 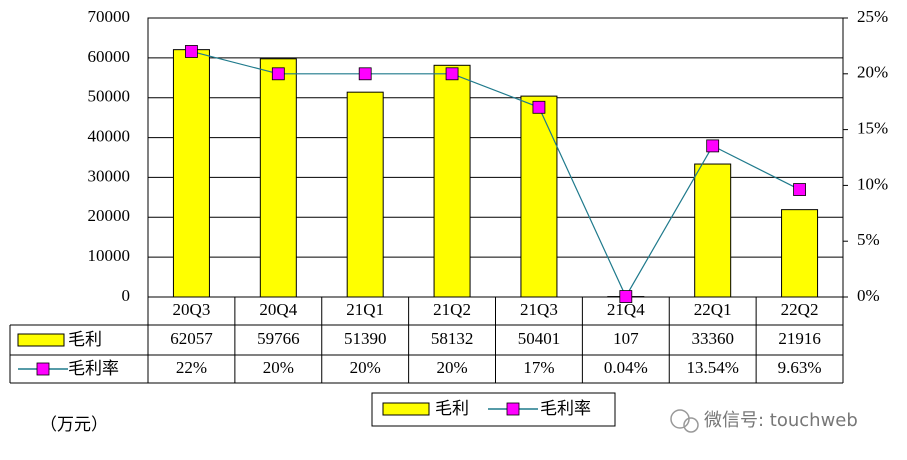 I want to click on y-tick-label: 70000, so click(x=109, y=16).